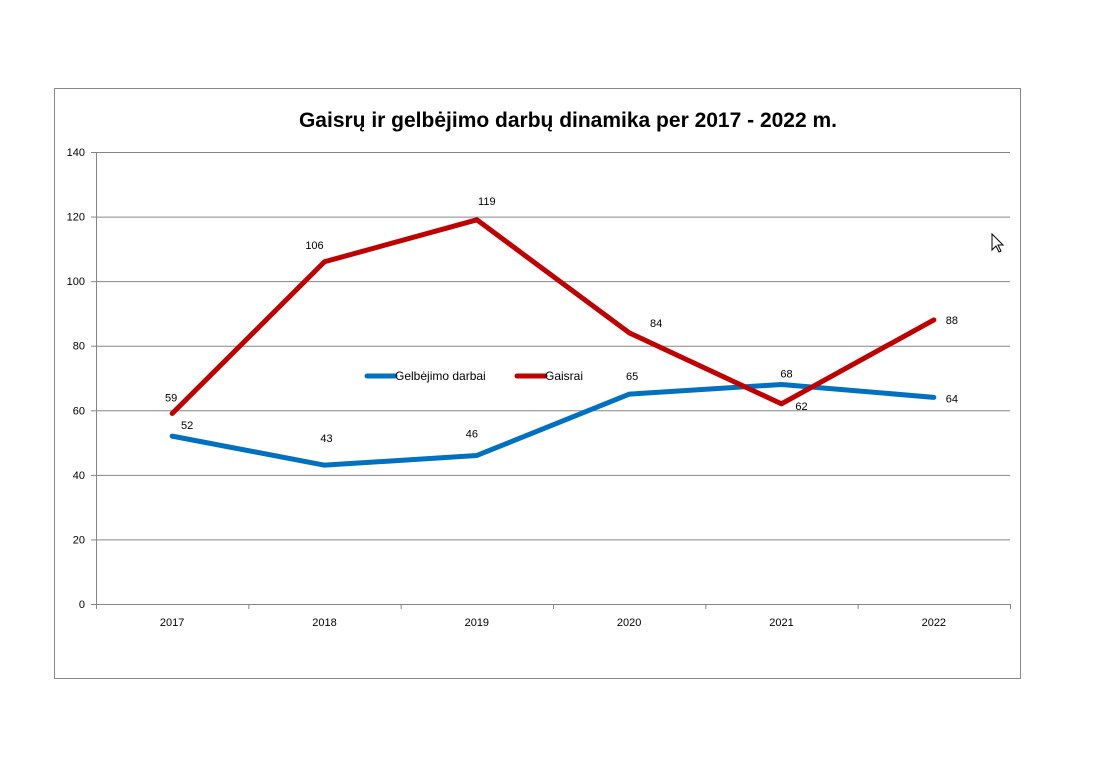 The image size is (1096, 772). Describe the element at coordinates (79, 347) in the screenshot. I see `y-tick-label: 80` at that location.